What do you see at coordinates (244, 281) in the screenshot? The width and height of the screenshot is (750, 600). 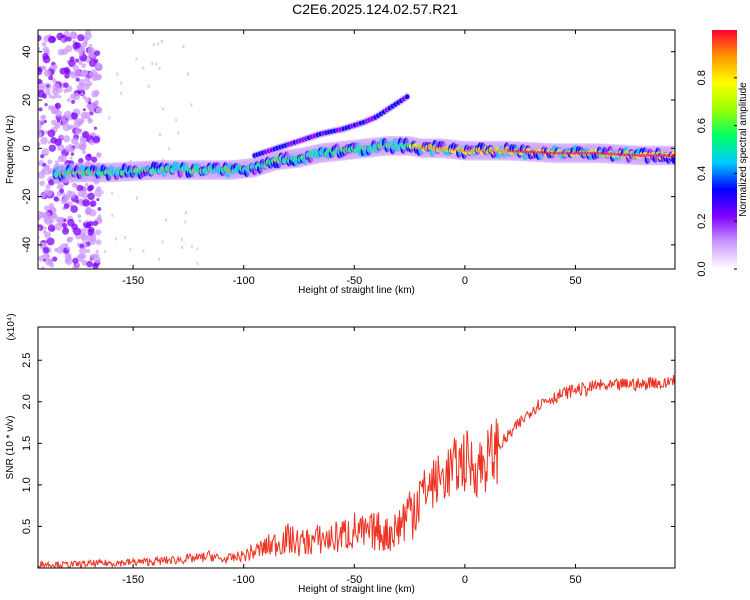 I see `x-tick-label: -100` at bounding box center [244, 281].